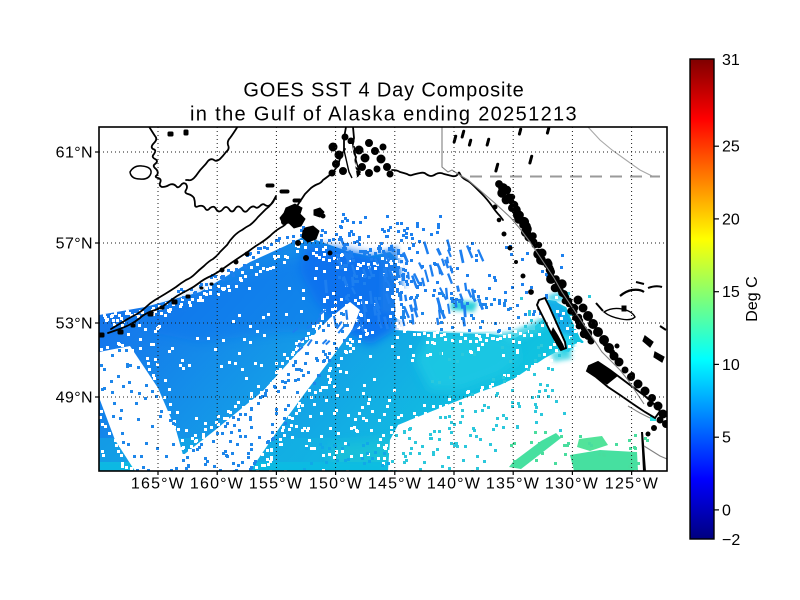 This screenshot has width=800, height=600. What do you see at coordinates (383, 91) in the screenshot?
I see `svg-text: GOES SST 4 Day Composite` at bounding box center [383, 91].